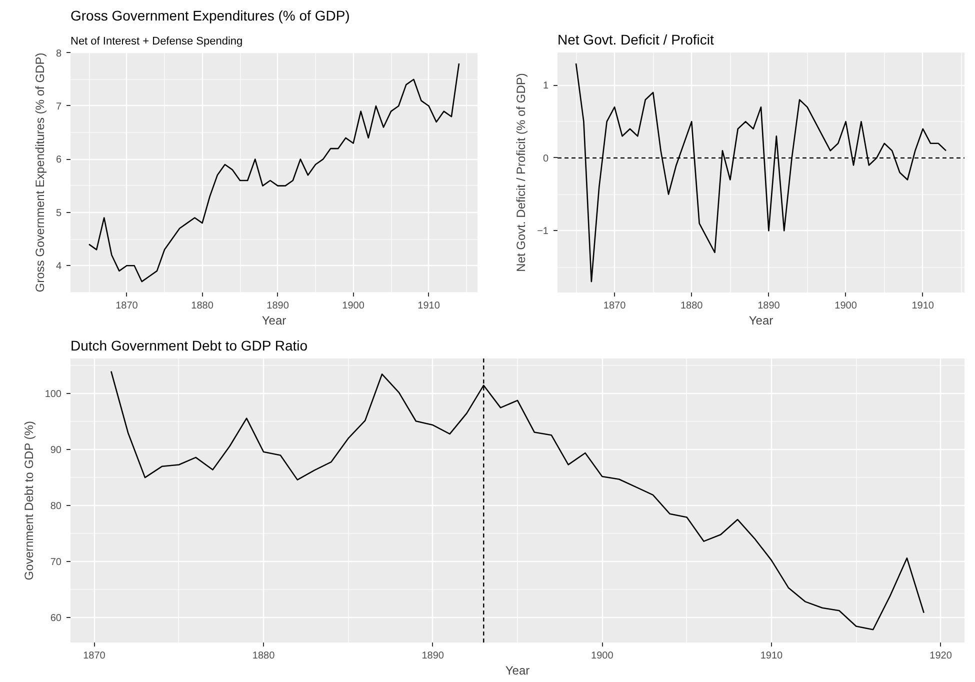  Describe the element at coordinates (189, 346) in the screenshot. I see `chart-title: Dutch Government Debt to GDP Ratio` at that location.